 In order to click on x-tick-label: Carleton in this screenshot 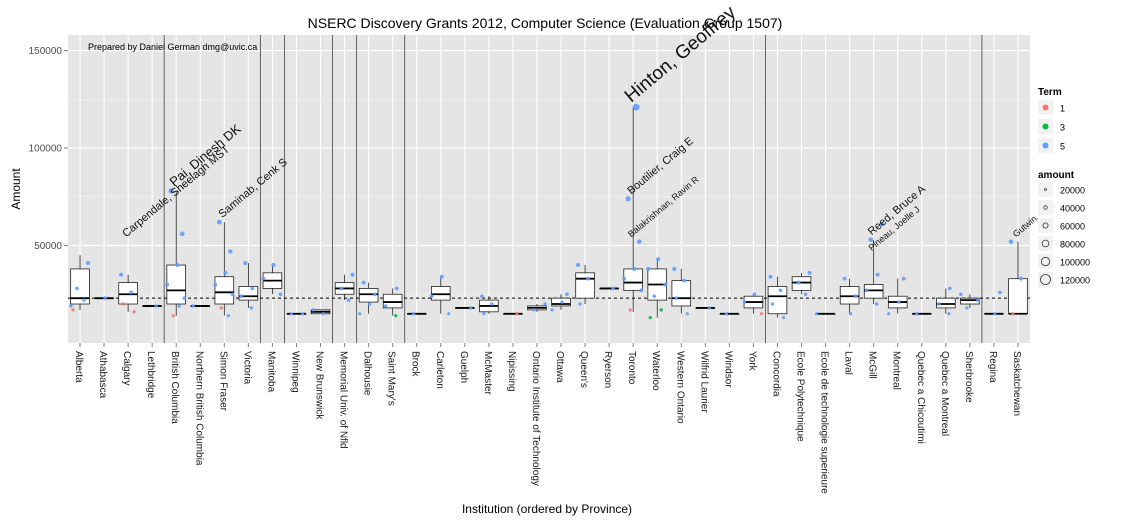, I will do `click(439, 370)`.